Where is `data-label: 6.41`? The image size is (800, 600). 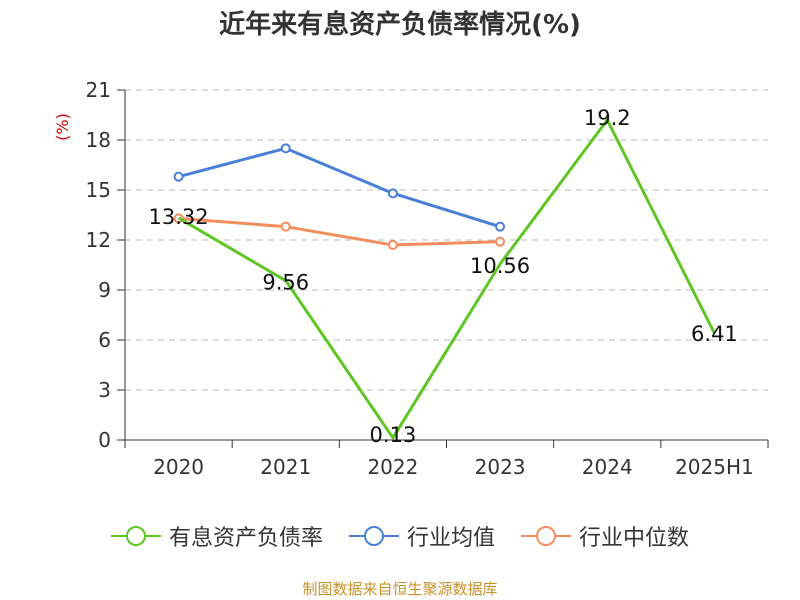 data-label: 6.41 is located at coordinates (714, 334).